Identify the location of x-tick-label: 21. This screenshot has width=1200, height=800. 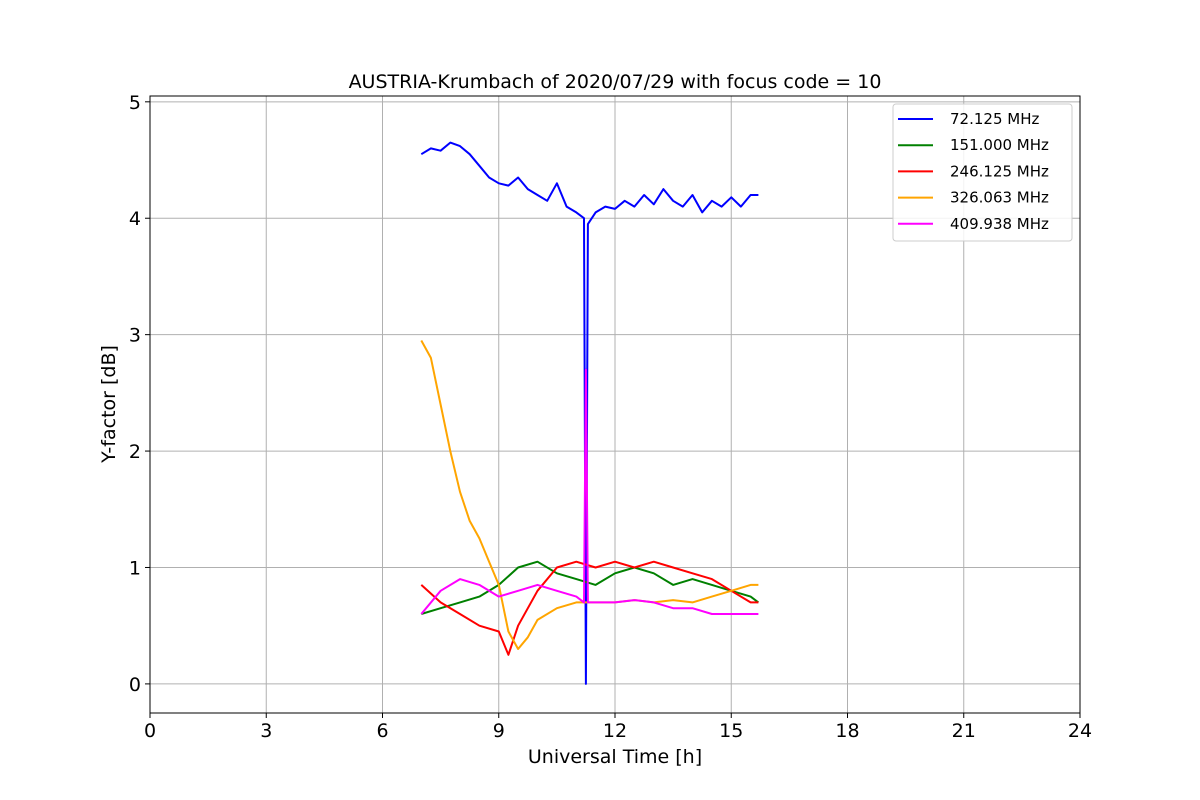
(964, 731).